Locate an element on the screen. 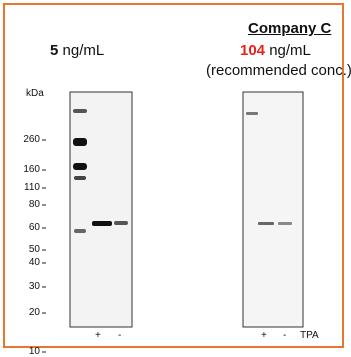 The height and width of the screenshot is (357, 351). lane-label-right-plus: + is located at coordinates (264, 335).